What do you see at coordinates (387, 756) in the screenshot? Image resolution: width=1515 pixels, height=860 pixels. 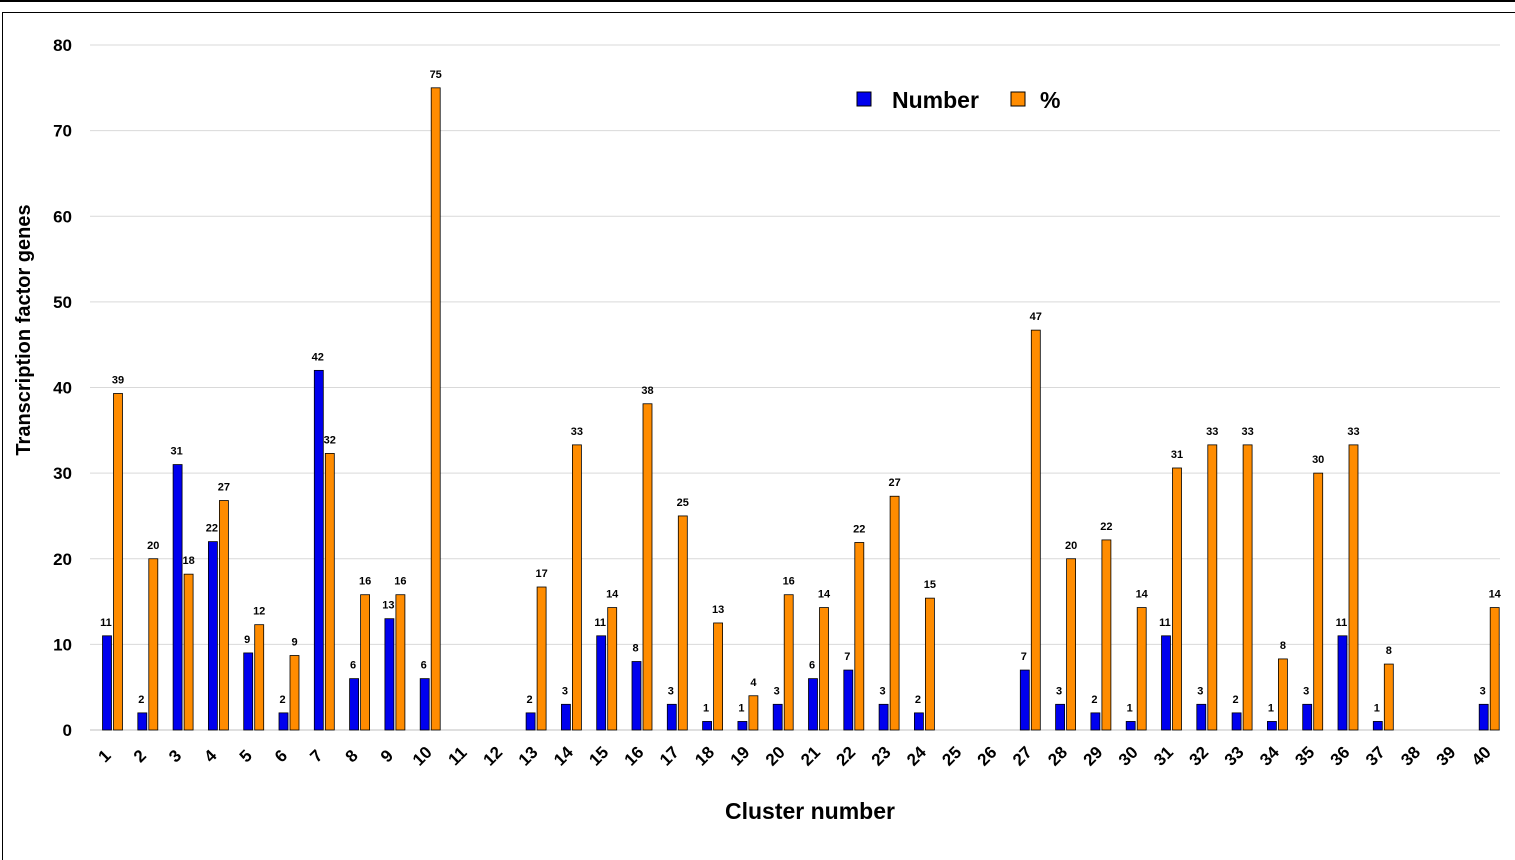 I see `x-tick-label: 9` at bounding box center [387, 756].